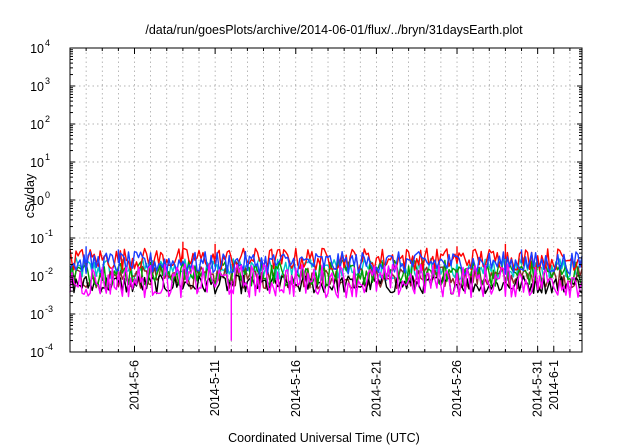 This screenshot has height=448, width=640. What do you see at coordinates (47, 43) in the screenshot?
I see `y-tick-exponent: 4` at bounding box center [47, 43].